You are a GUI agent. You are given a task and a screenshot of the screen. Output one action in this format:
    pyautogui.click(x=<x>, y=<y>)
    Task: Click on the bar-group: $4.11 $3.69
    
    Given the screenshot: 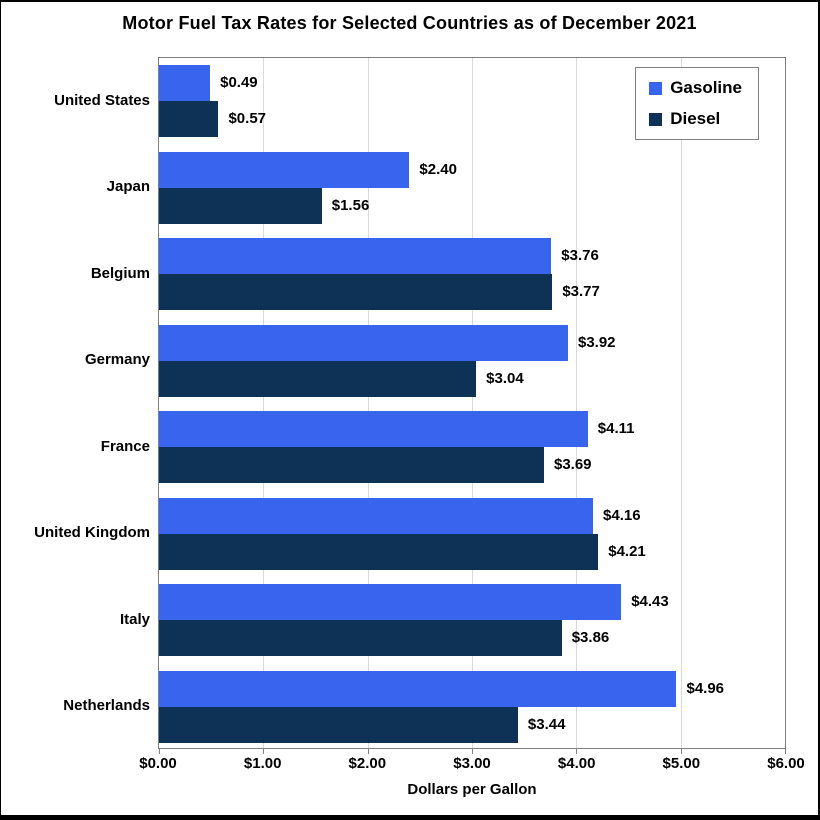 What is the action you would take?
    pyautogui.click(x=472, y=447)
    